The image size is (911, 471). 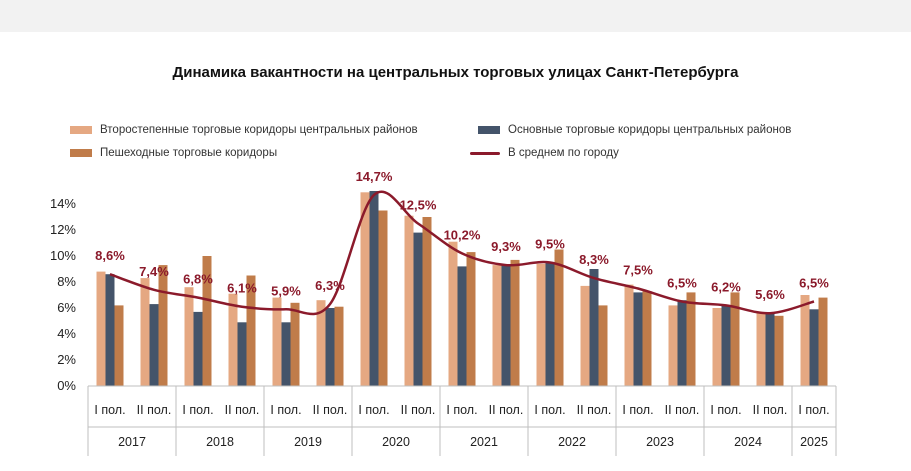 What do you see at coordinates (572, 442) in the screenshot?
I see `year-label: 2022` at bounding box center [572, 442].